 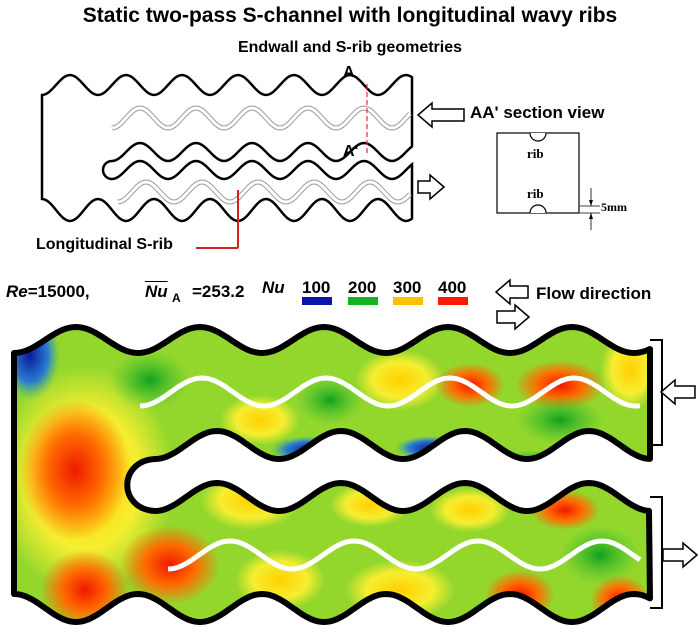 What do you see at coordinates (273, 287) in the screenshot?
I see `legend-title: Nu` at bounding box center [273, 287].